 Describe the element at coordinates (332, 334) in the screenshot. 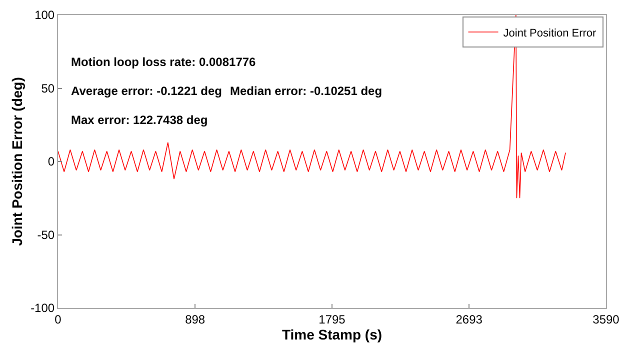

I see `x-axis-title: Time Stamp (s)` at that location.